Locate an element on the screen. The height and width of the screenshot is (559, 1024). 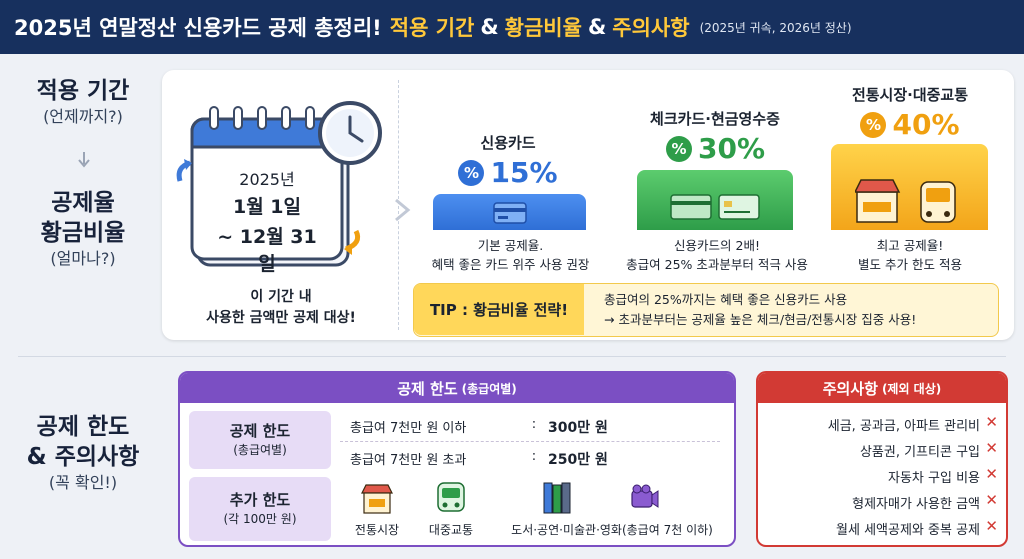
rate-credit-desc: 기본 공제율. 혜택 좋은 카드 위주 사용 권장 is located at coordinates (510, 255).